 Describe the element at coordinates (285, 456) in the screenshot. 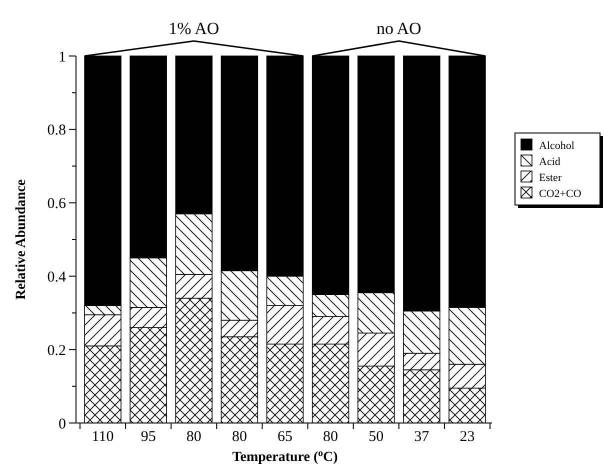

I see `x-axis-title: Temperature ($^{o}$C)` at that location.